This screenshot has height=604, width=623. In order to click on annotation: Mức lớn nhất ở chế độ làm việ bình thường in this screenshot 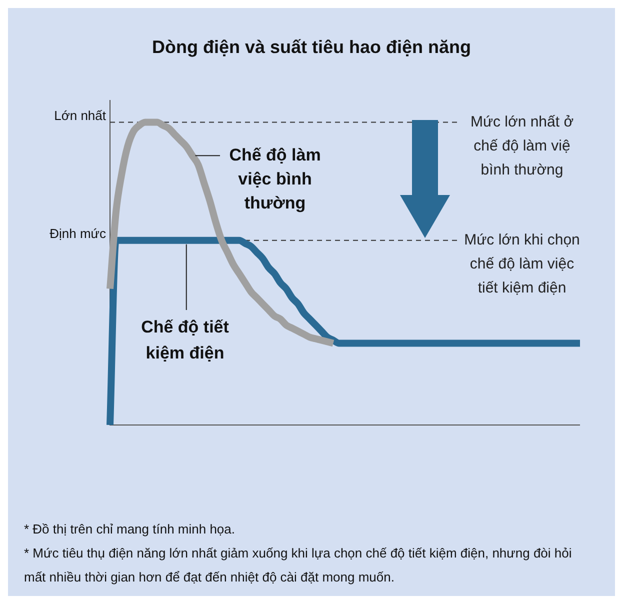, I will do `click(522, 145)`.